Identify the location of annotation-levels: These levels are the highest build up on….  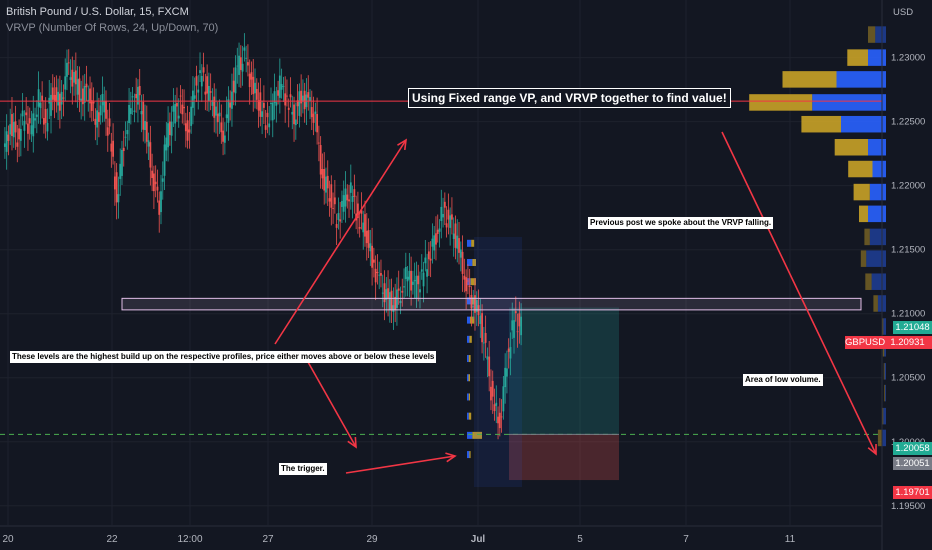
(223, 357).